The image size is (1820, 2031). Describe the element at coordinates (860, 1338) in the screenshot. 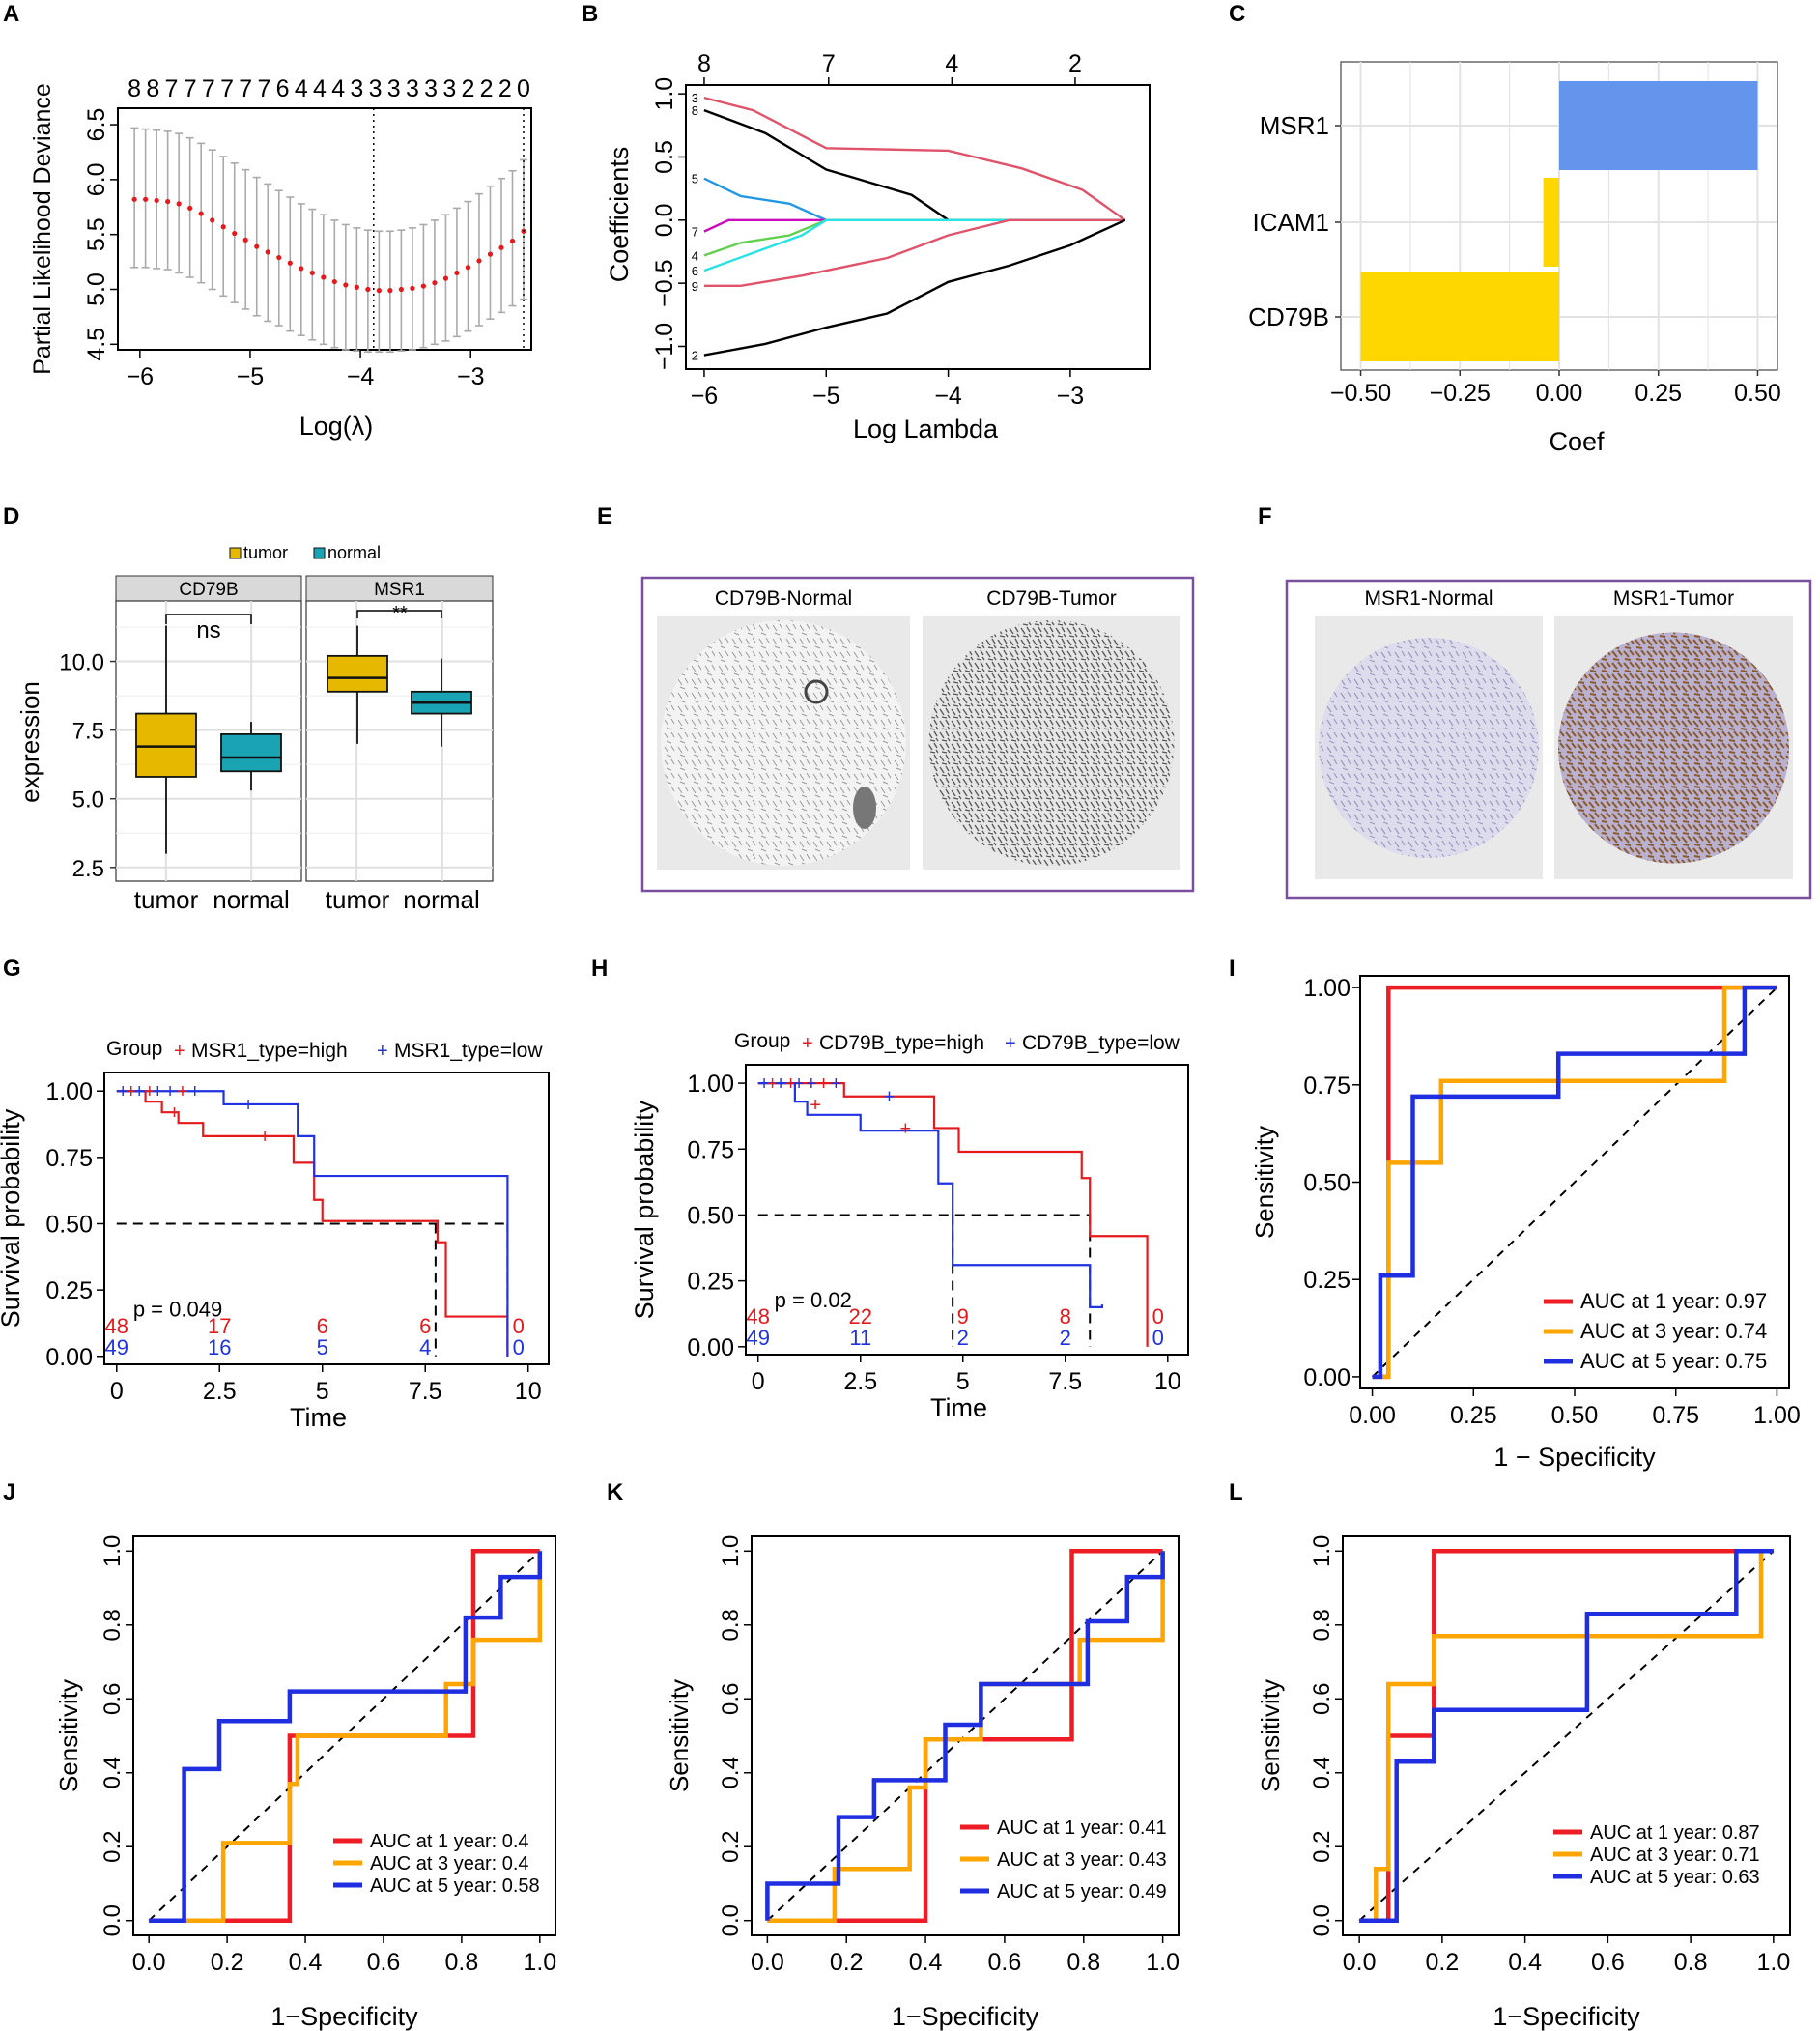

I see `risk-low: 11` at that location.